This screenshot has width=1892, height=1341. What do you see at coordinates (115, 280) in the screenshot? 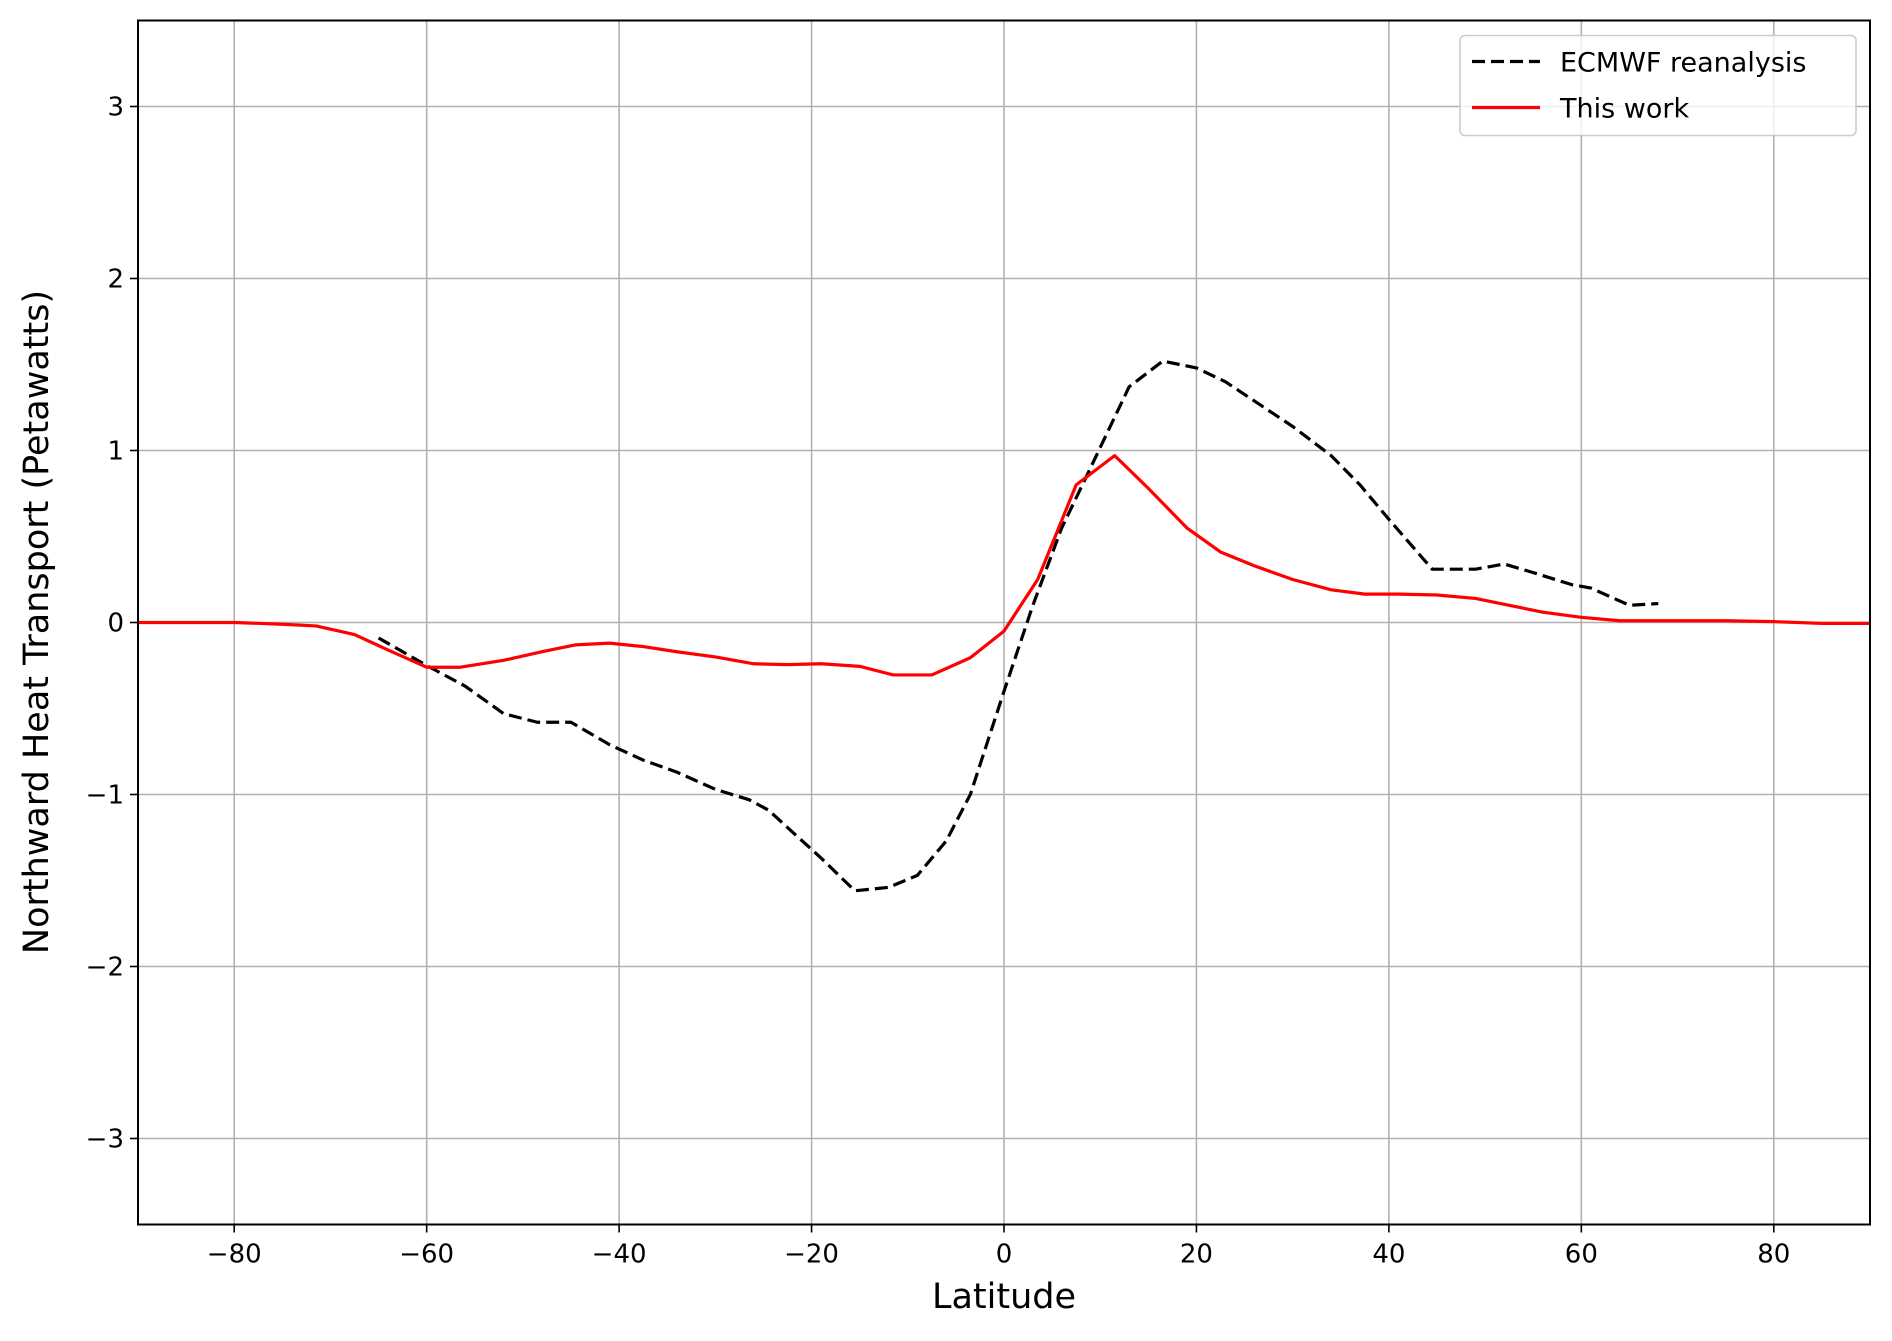
I see `y-tick-label: 2` at bounding box center [115, 280].